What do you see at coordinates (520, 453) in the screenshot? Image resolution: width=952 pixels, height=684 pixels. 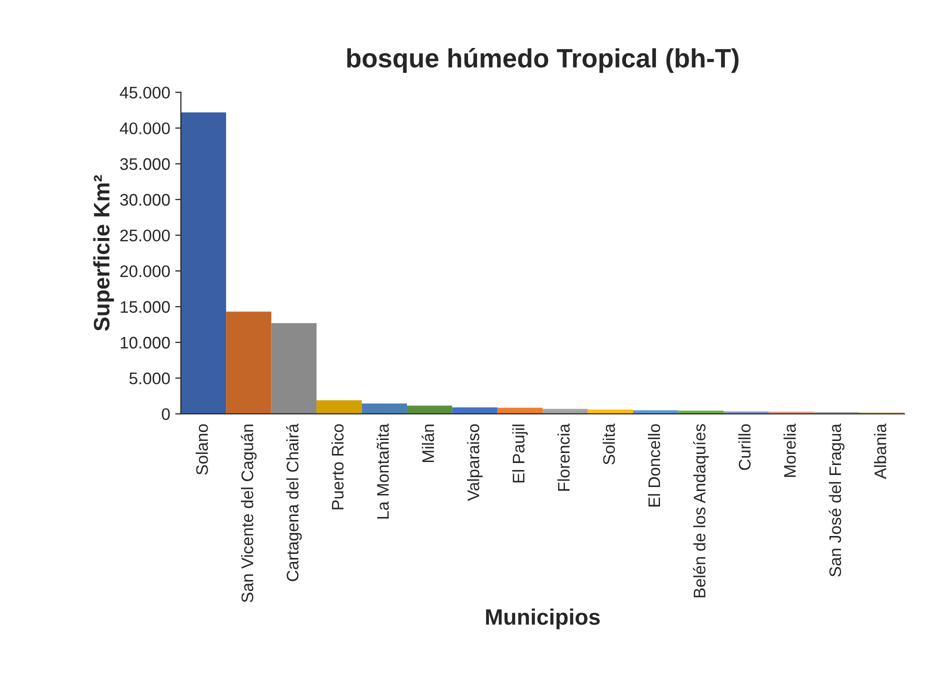 I see `x-tick-label: El Paujil` at bounding box center [520, 453].